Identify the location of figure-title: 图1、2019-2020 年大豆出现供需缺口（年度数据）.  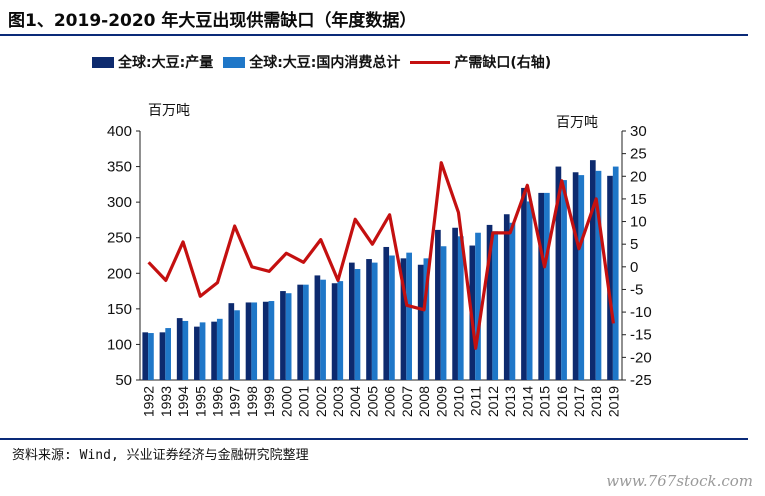
(212, 21).